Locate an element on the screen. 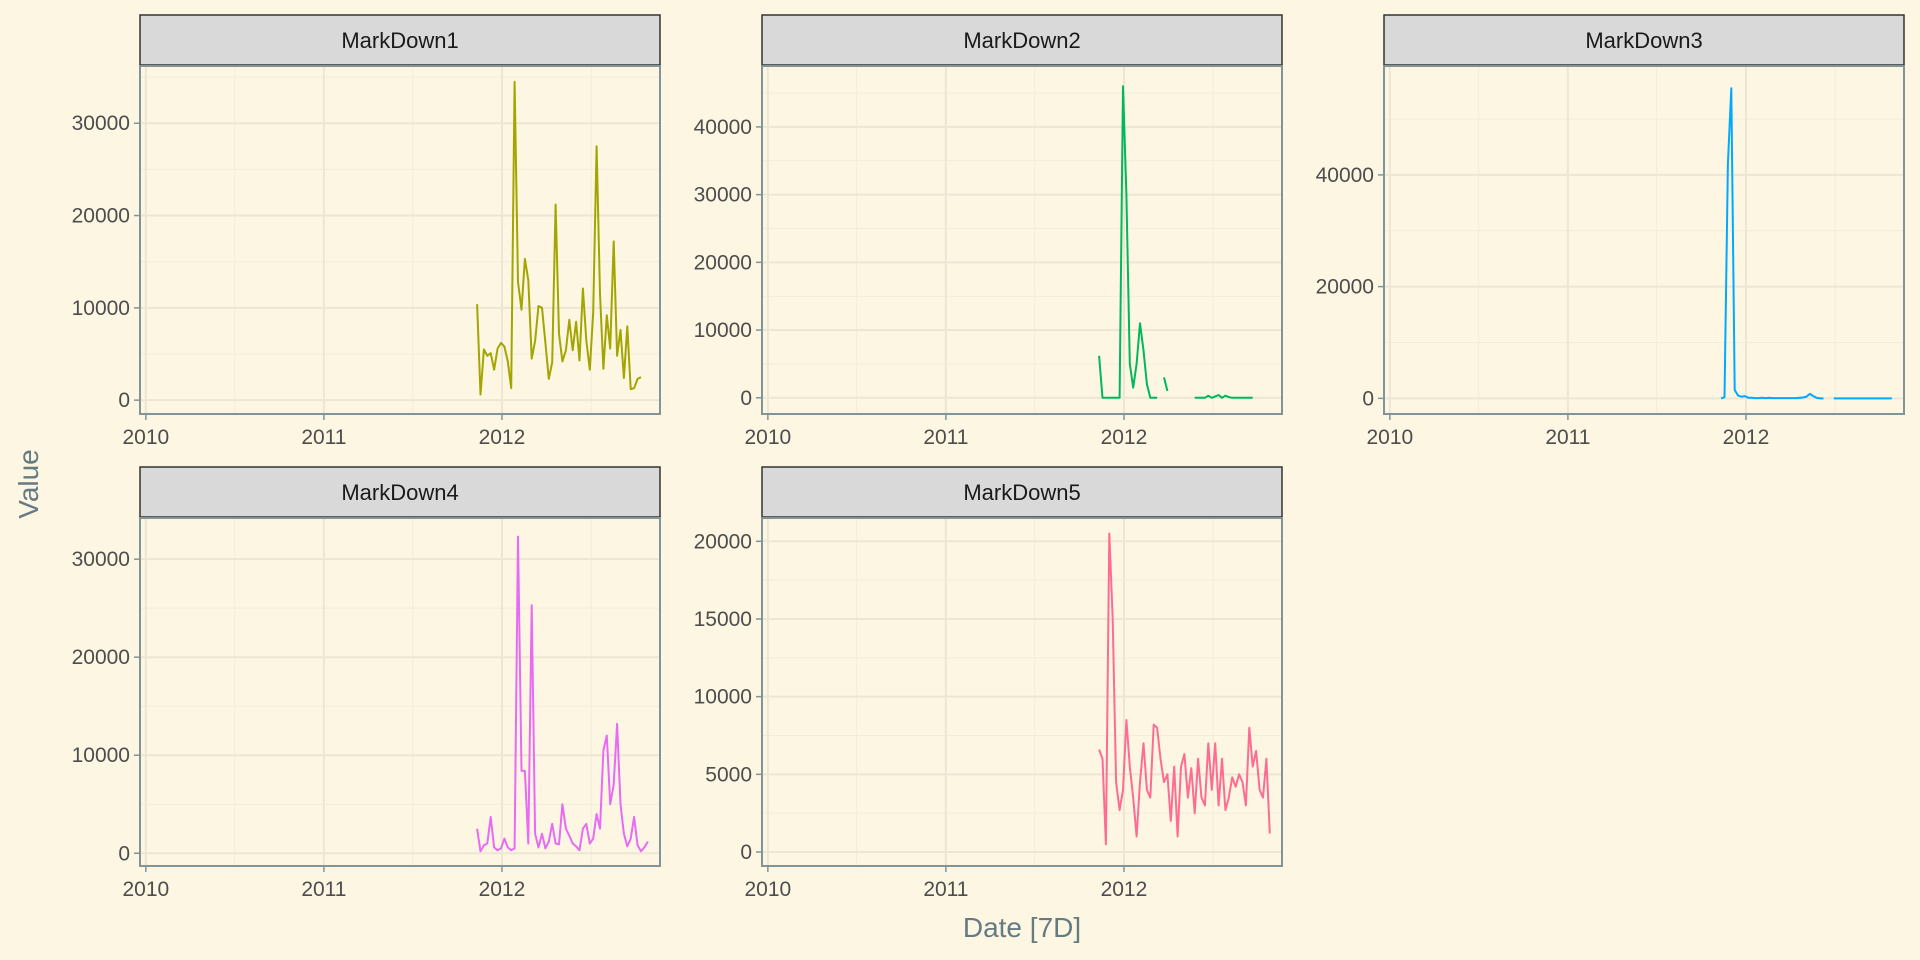  facet-title: MarkDown1 is located at coordinates (399, 40).